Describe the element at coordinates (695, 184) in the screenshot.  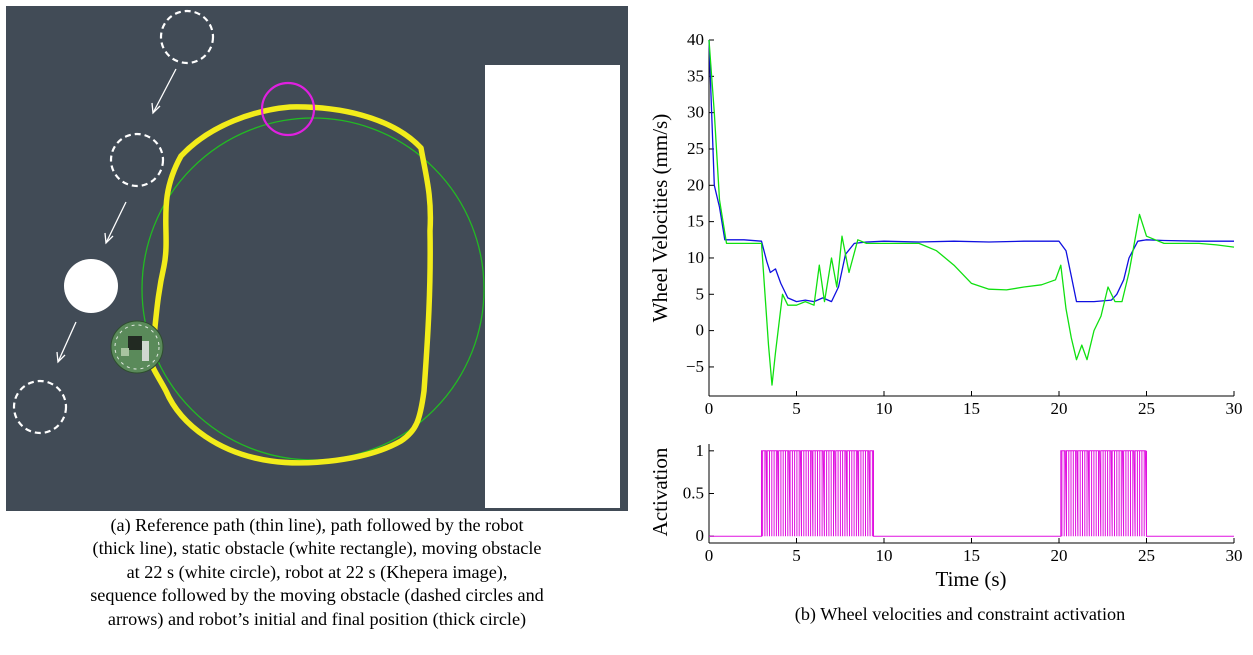
I see `y-tick-label: 20` at that location.